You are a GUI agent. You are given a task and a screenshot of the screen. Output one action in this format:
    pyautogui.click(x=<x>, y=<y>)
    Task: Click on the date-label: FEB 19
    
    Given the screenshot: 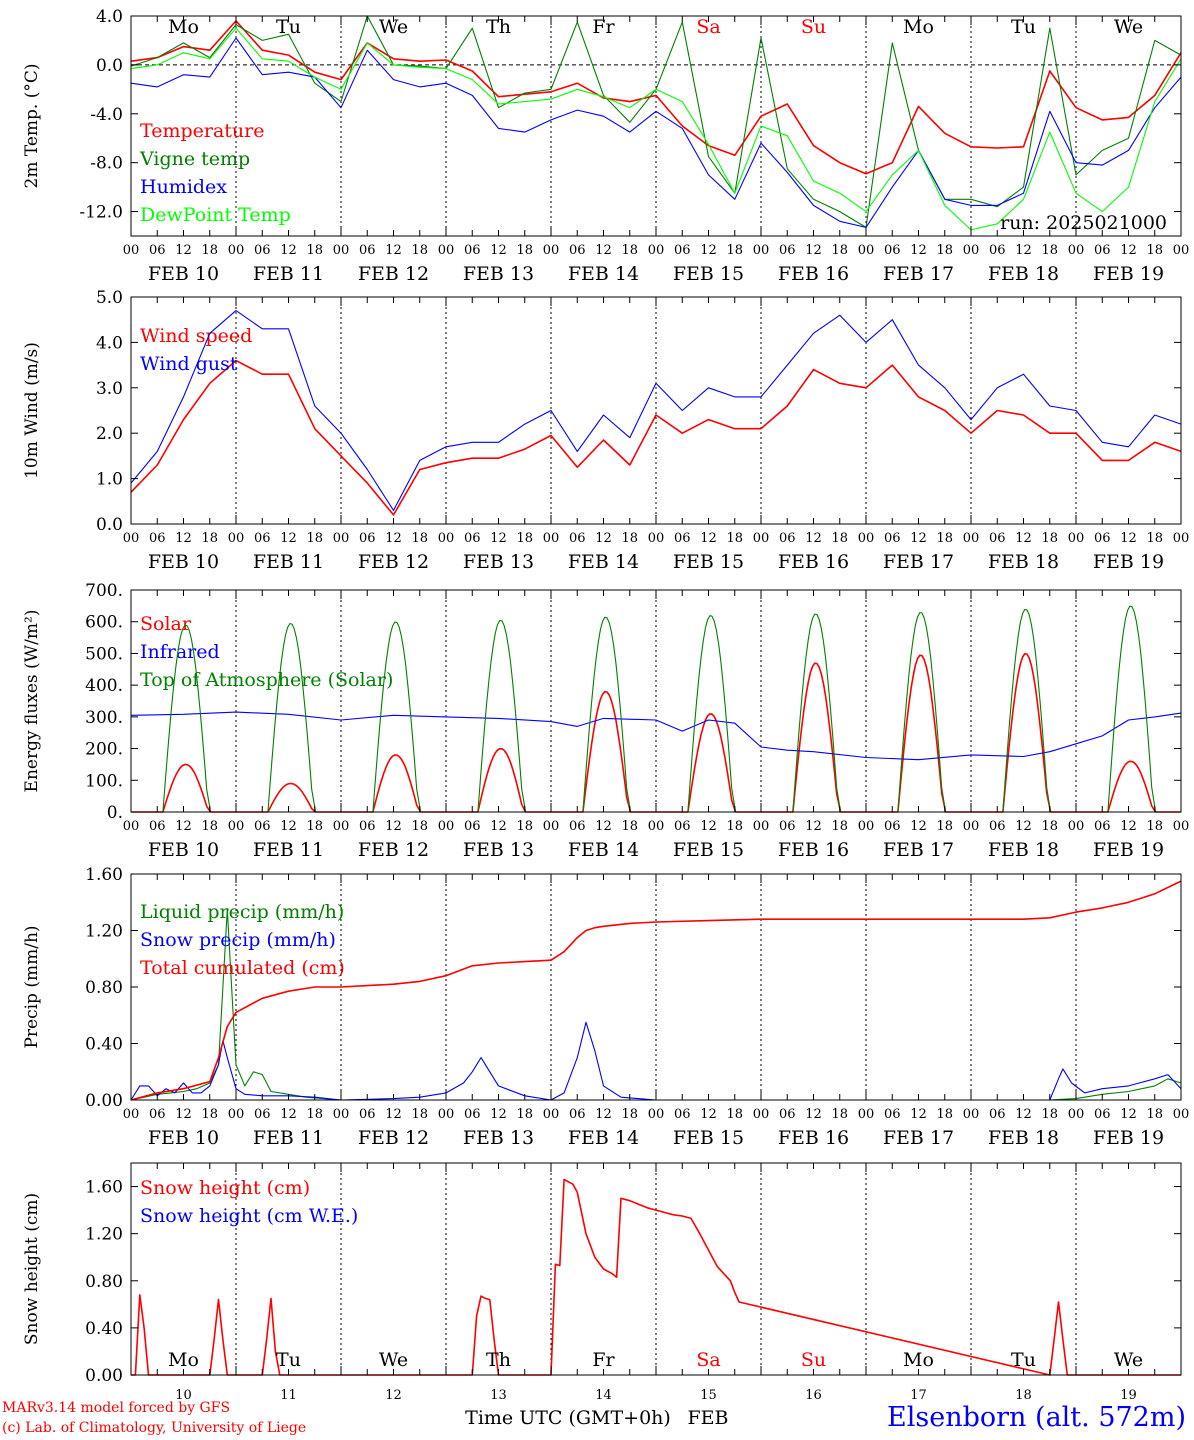 What is the action you would take?
    pyautogui.click(x=1128, y=850)
    